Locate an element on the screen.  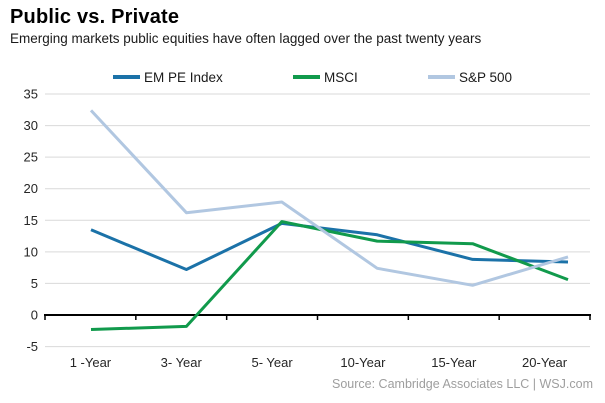
x-tick-label-6: 20-Year is located at coordinates (545, 362).